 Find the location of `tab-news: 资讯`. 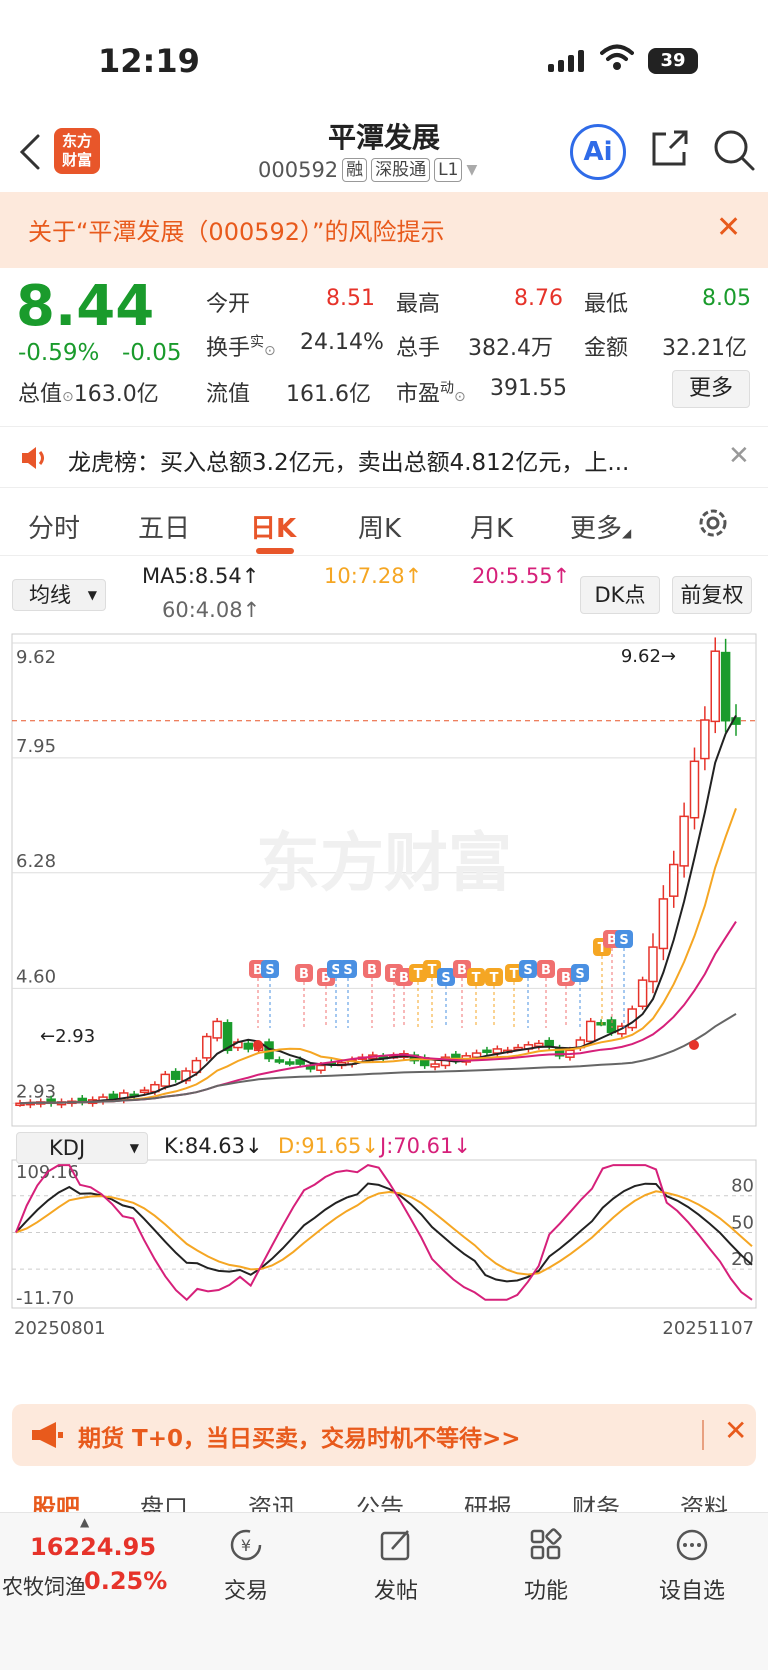

tab-news: 资讯 is located at coordinates (272, 1503).